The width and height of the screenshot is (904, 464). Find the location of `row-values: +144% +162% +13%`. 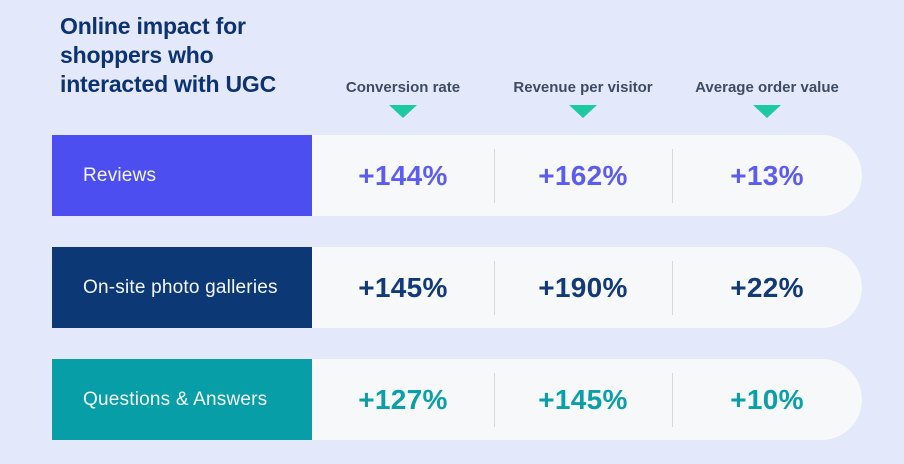

row-values: +144% +162% +13% is located at coordinates (587, 175).